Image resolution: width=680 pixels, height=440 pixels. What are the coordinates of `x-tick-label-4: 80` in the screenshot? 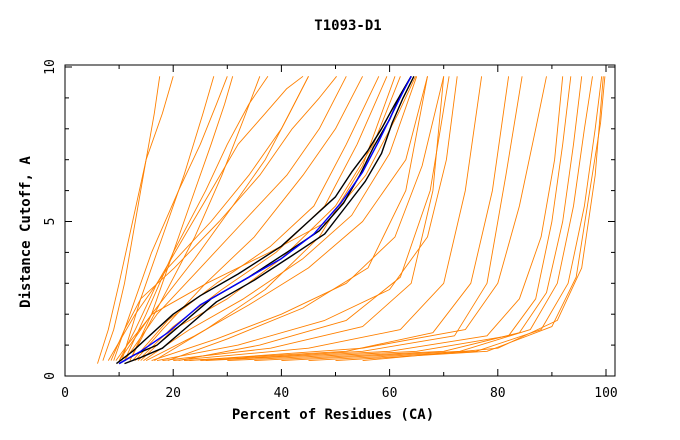 It's located at (498, 393).